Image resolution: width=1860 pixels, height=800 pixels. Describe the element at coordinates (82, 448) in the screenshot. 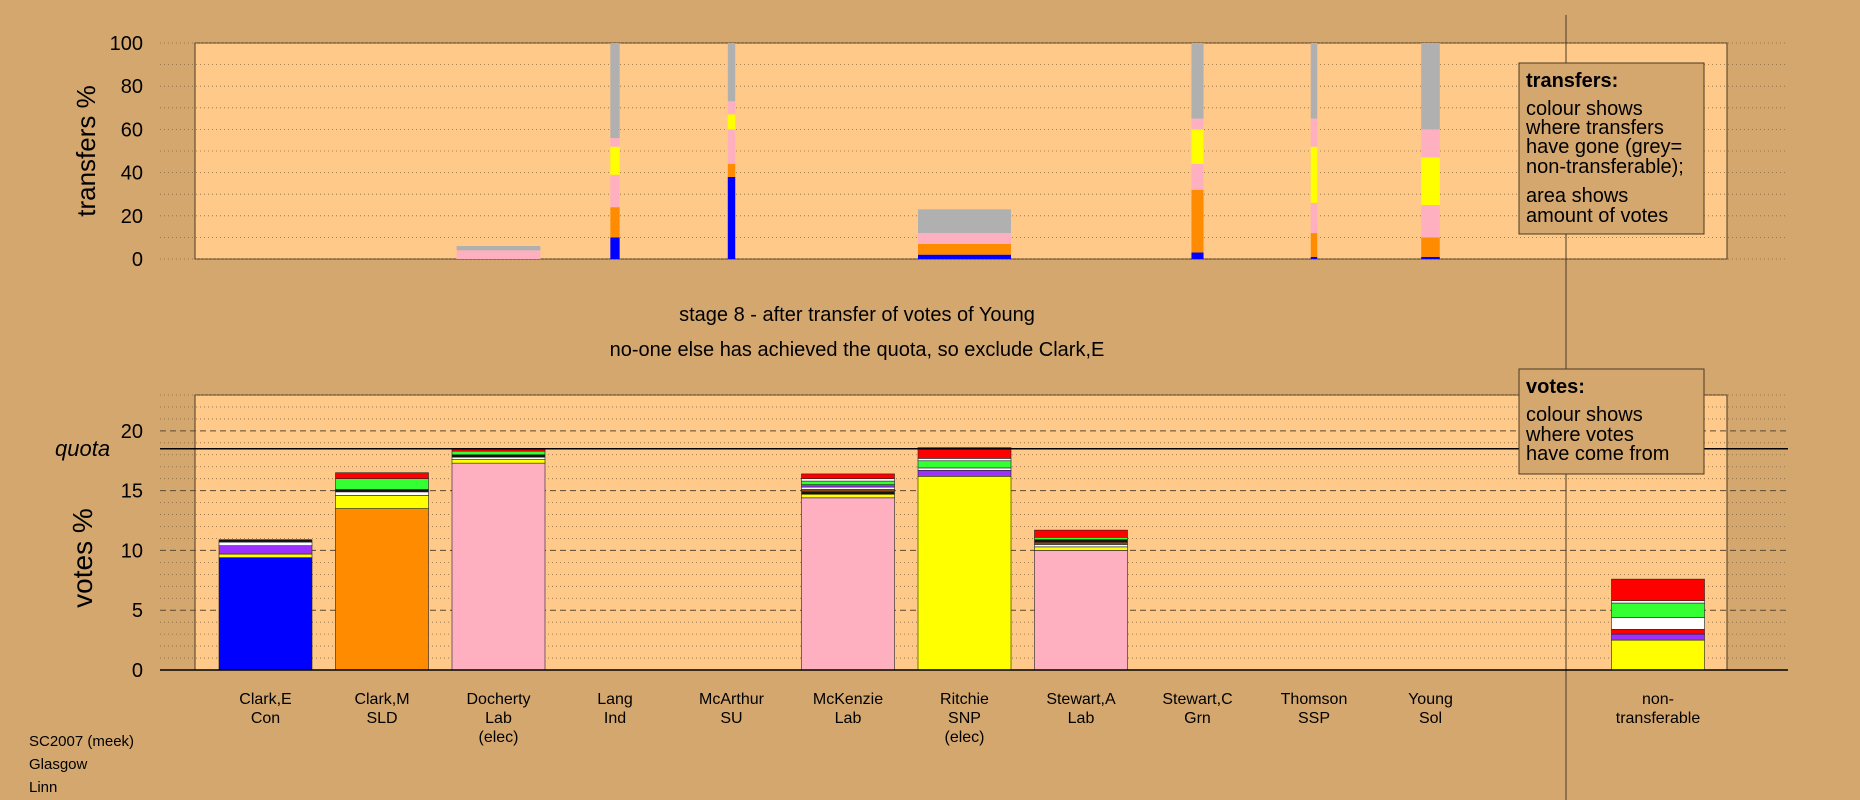

I see `quota-label: quota` at that location.